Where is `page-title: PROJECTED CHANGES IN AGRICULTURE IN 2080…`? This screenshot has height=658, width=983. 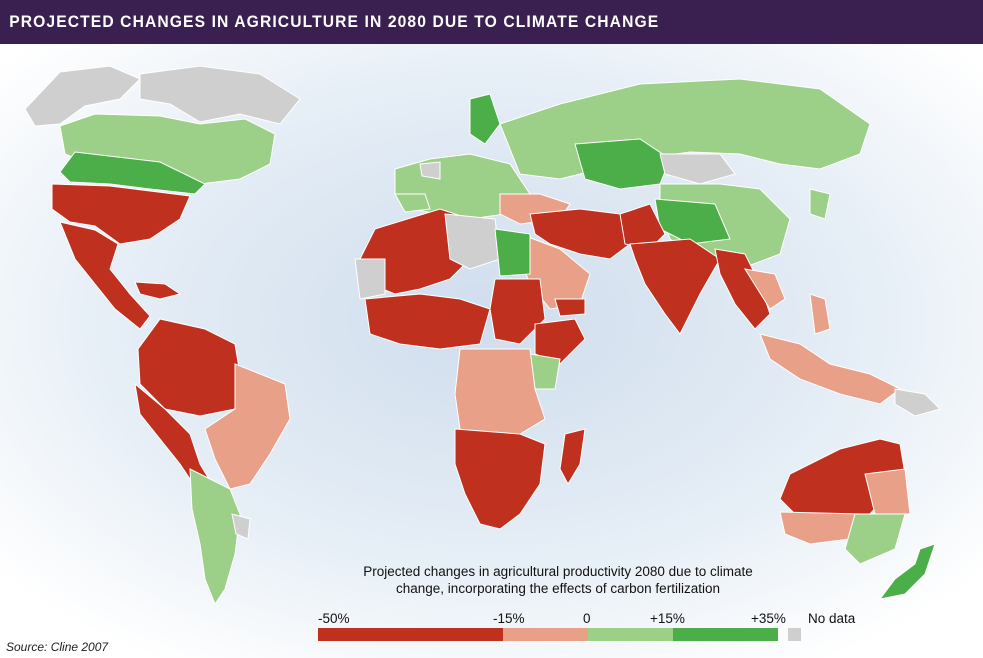
page-title: PROJECTED CHANGES IN AGRICULTURE IN 2080… is located at coordinates (334, 21).